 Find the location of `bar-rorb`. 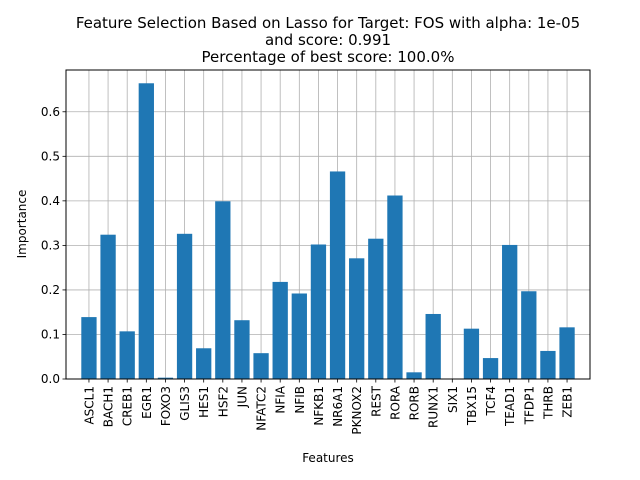

bar-rorb is located at coordinates (414, 375).